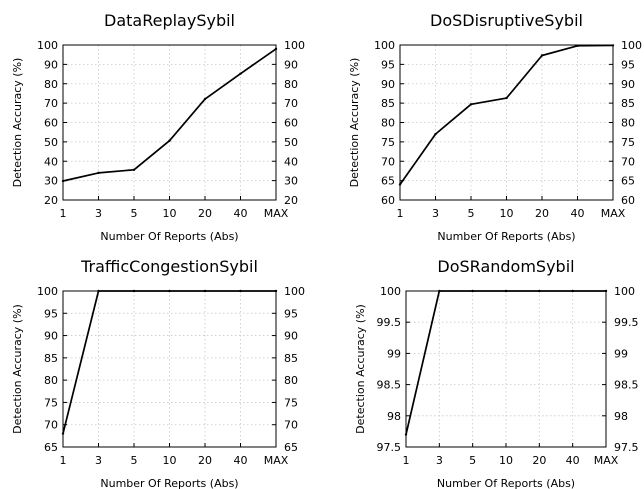 Image resolution: width=644 pixels, height=489 pixels. I want to click on chart-2-y-tick-label: 90, so click(388, 84).